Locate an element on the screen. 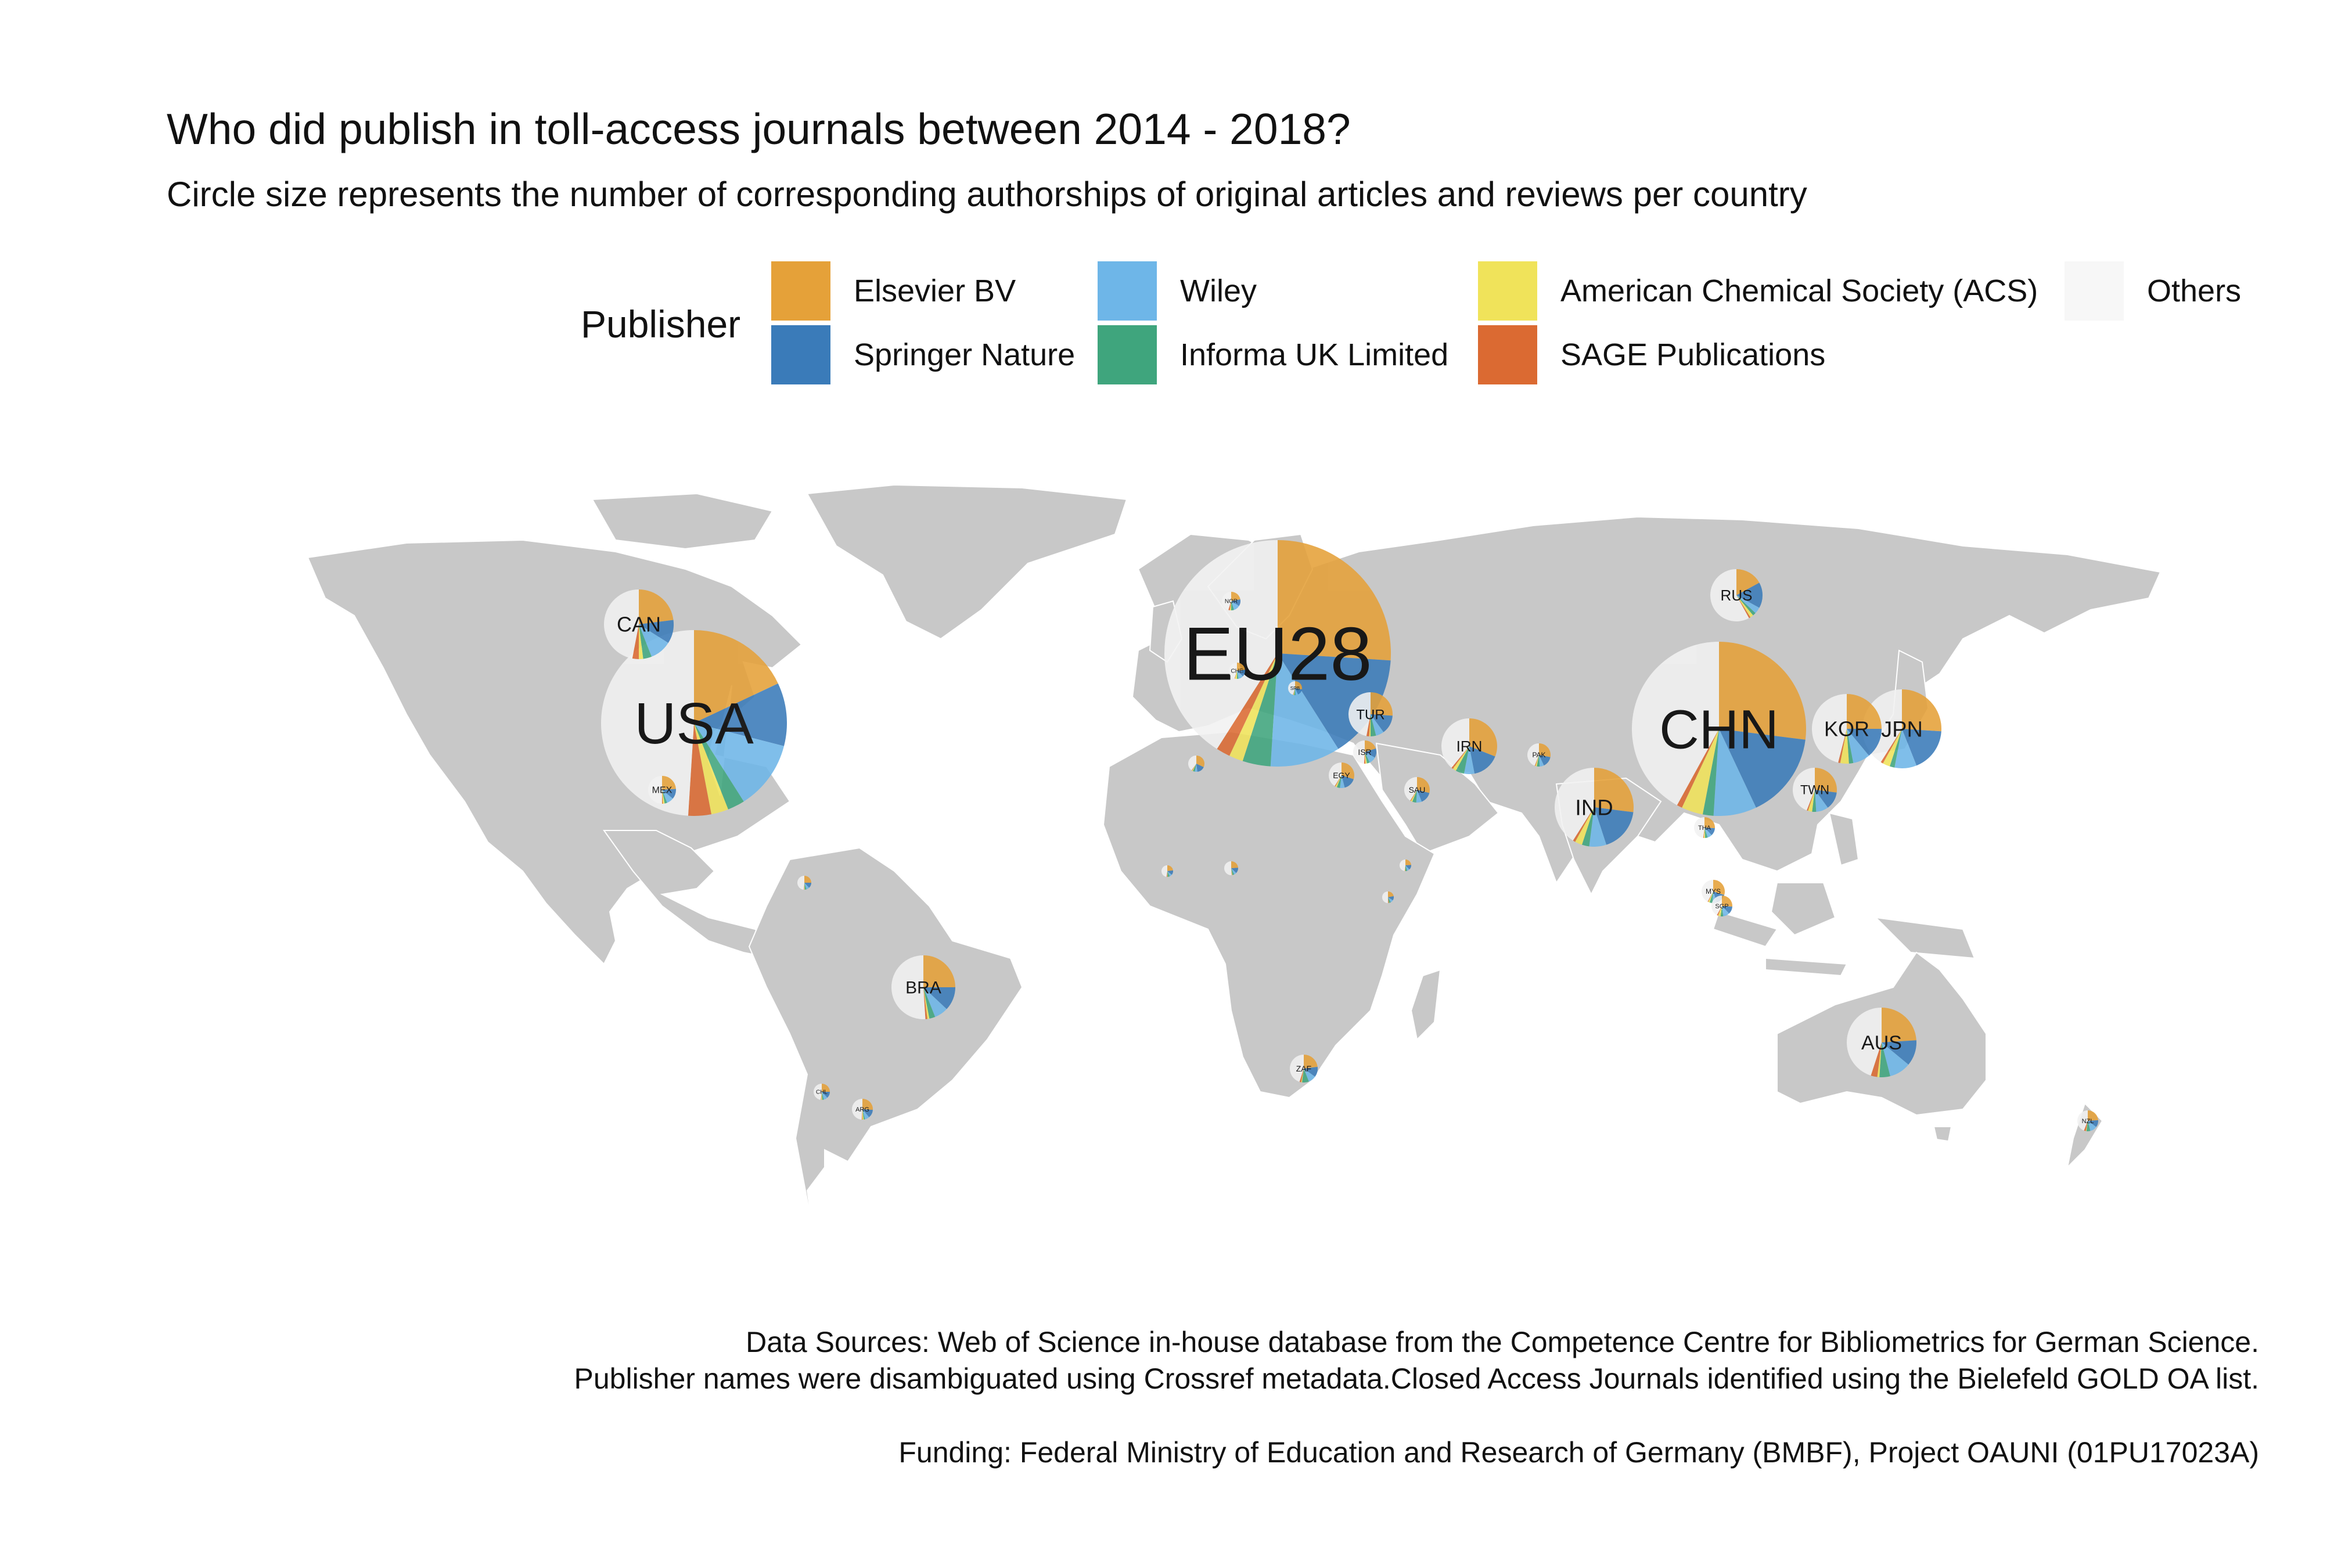 The width and height of the screenshot is (2352, 1568). pie-slice-zaf-wiley is located at coordinates (1309, 1075).